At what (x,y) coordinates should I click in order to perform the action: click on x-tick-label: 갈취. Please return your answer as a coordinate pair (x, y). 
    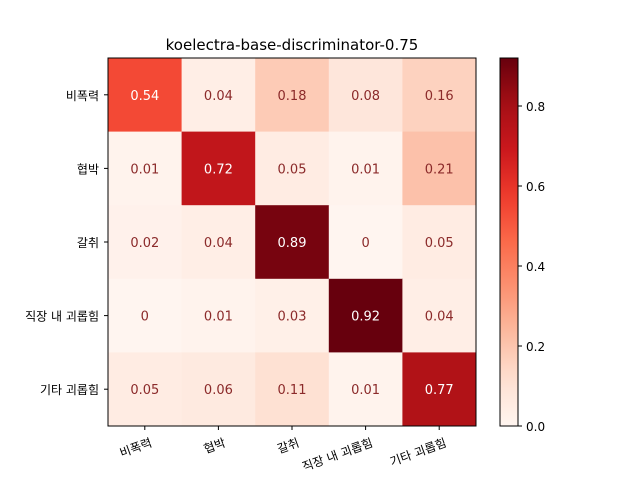
    Looking at the image, I should click on (288, 446).